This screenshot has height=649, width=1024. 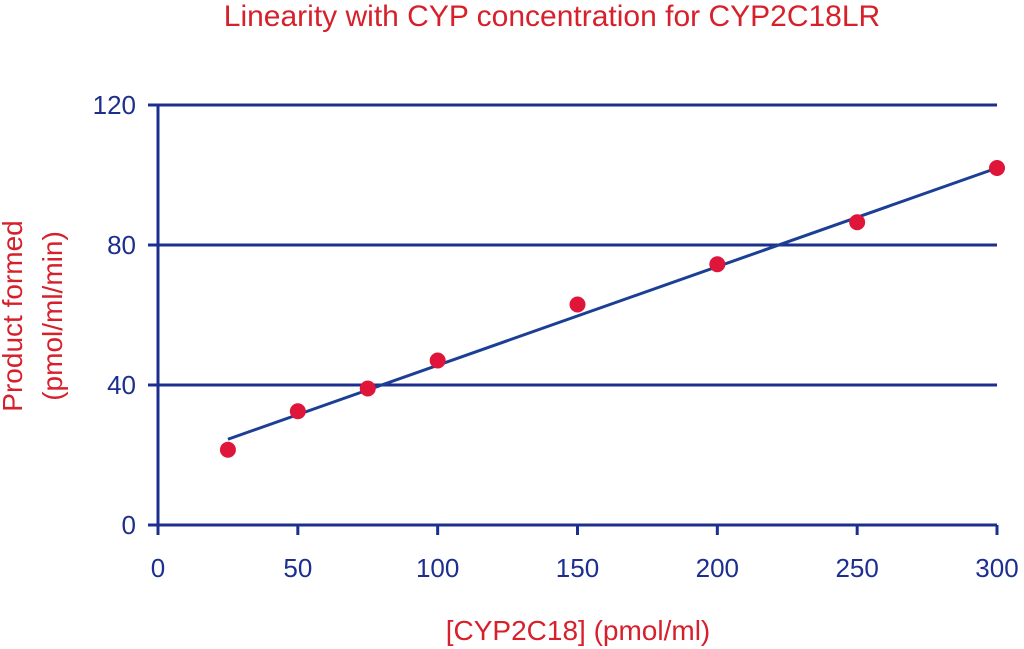 I want to click on x-tick-label: 150, so click(x=577, y=568).